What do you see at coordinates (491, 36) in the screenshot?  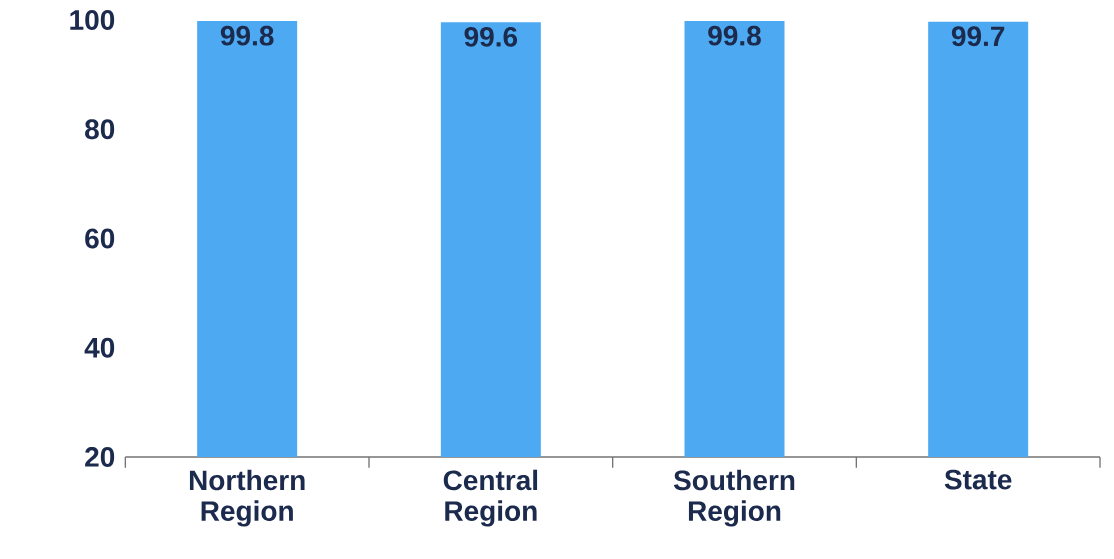 I see `data-label: 99.6` at bounding box center [491, 36].